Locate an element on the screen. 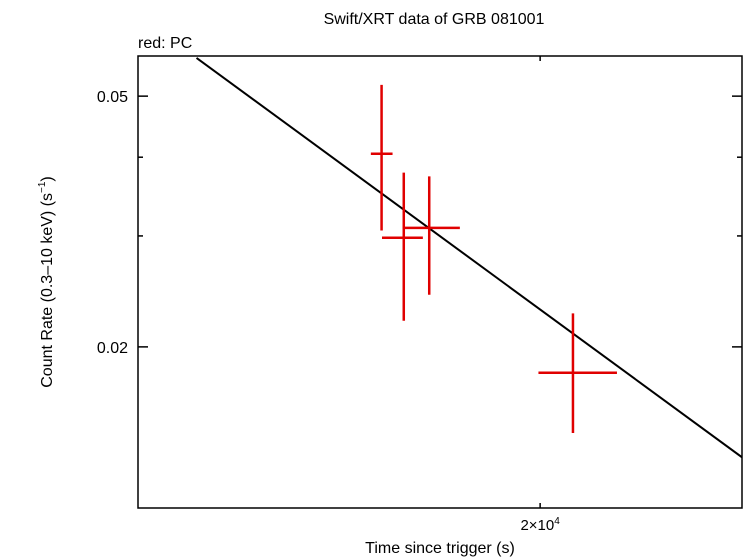 This screenshot has height=558, width=746. chart-subtitle: red: PC is located at coordinates (165, 43).